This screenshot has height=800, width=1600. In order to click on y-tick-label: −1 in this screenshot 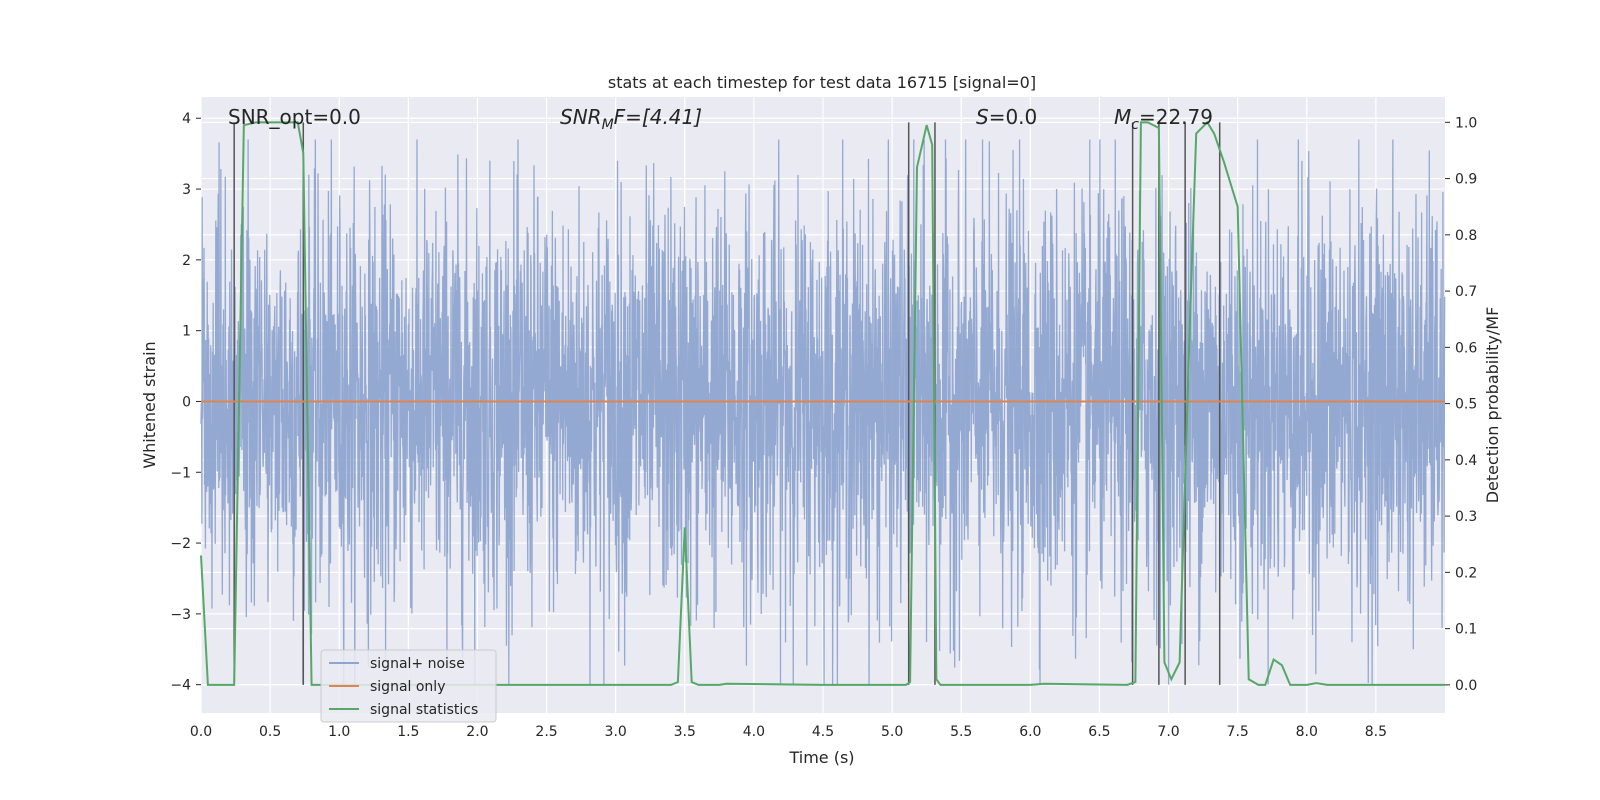, I will do `click(180, 473)`.